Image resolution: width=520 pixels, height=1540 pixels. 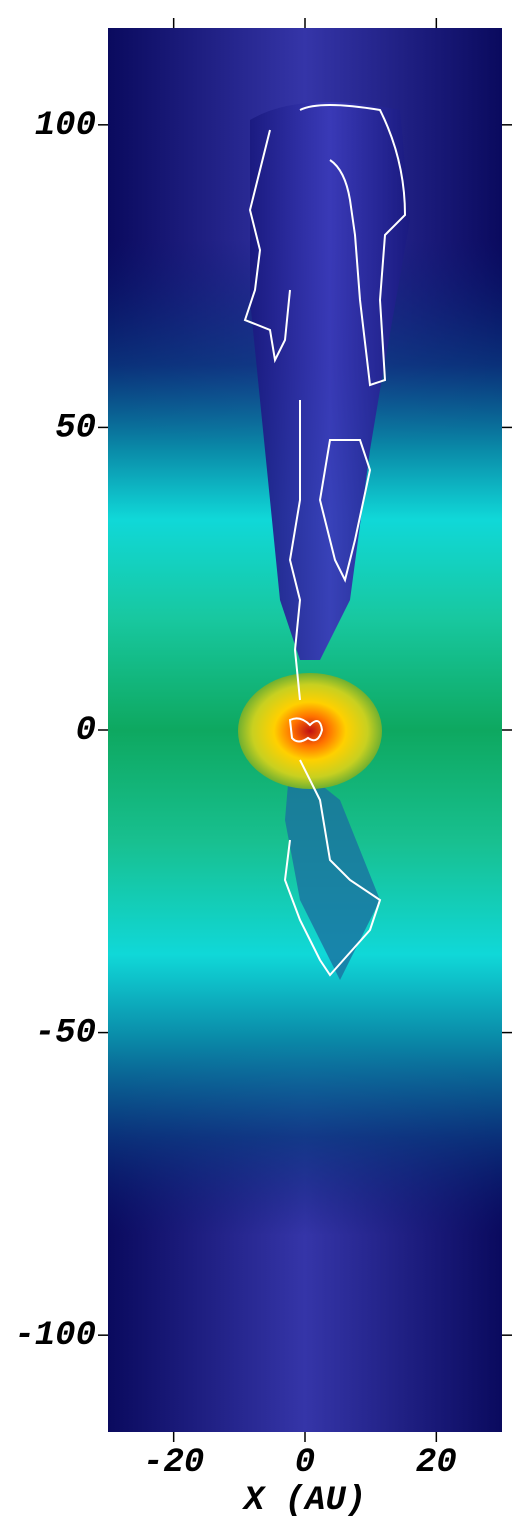 What do you see at coordinates (65, 1034) in the screenshot?
I see `y-tick-label: -50` at bounding box center [65, 1034].